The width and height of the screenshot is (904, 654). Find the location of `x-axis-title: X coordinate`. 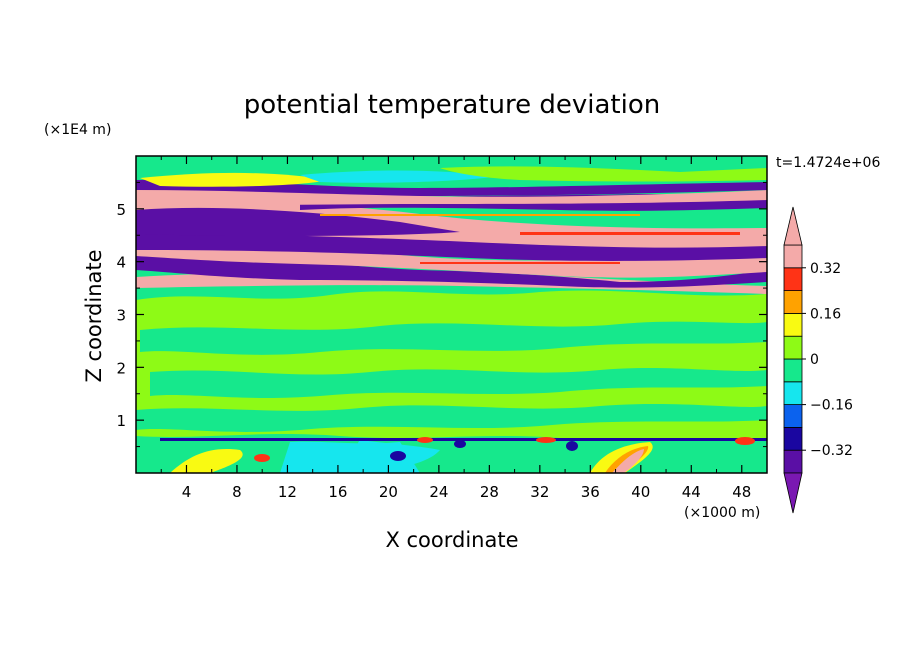

x-axis-title: X coordinate is located at coordinates (451, 540).